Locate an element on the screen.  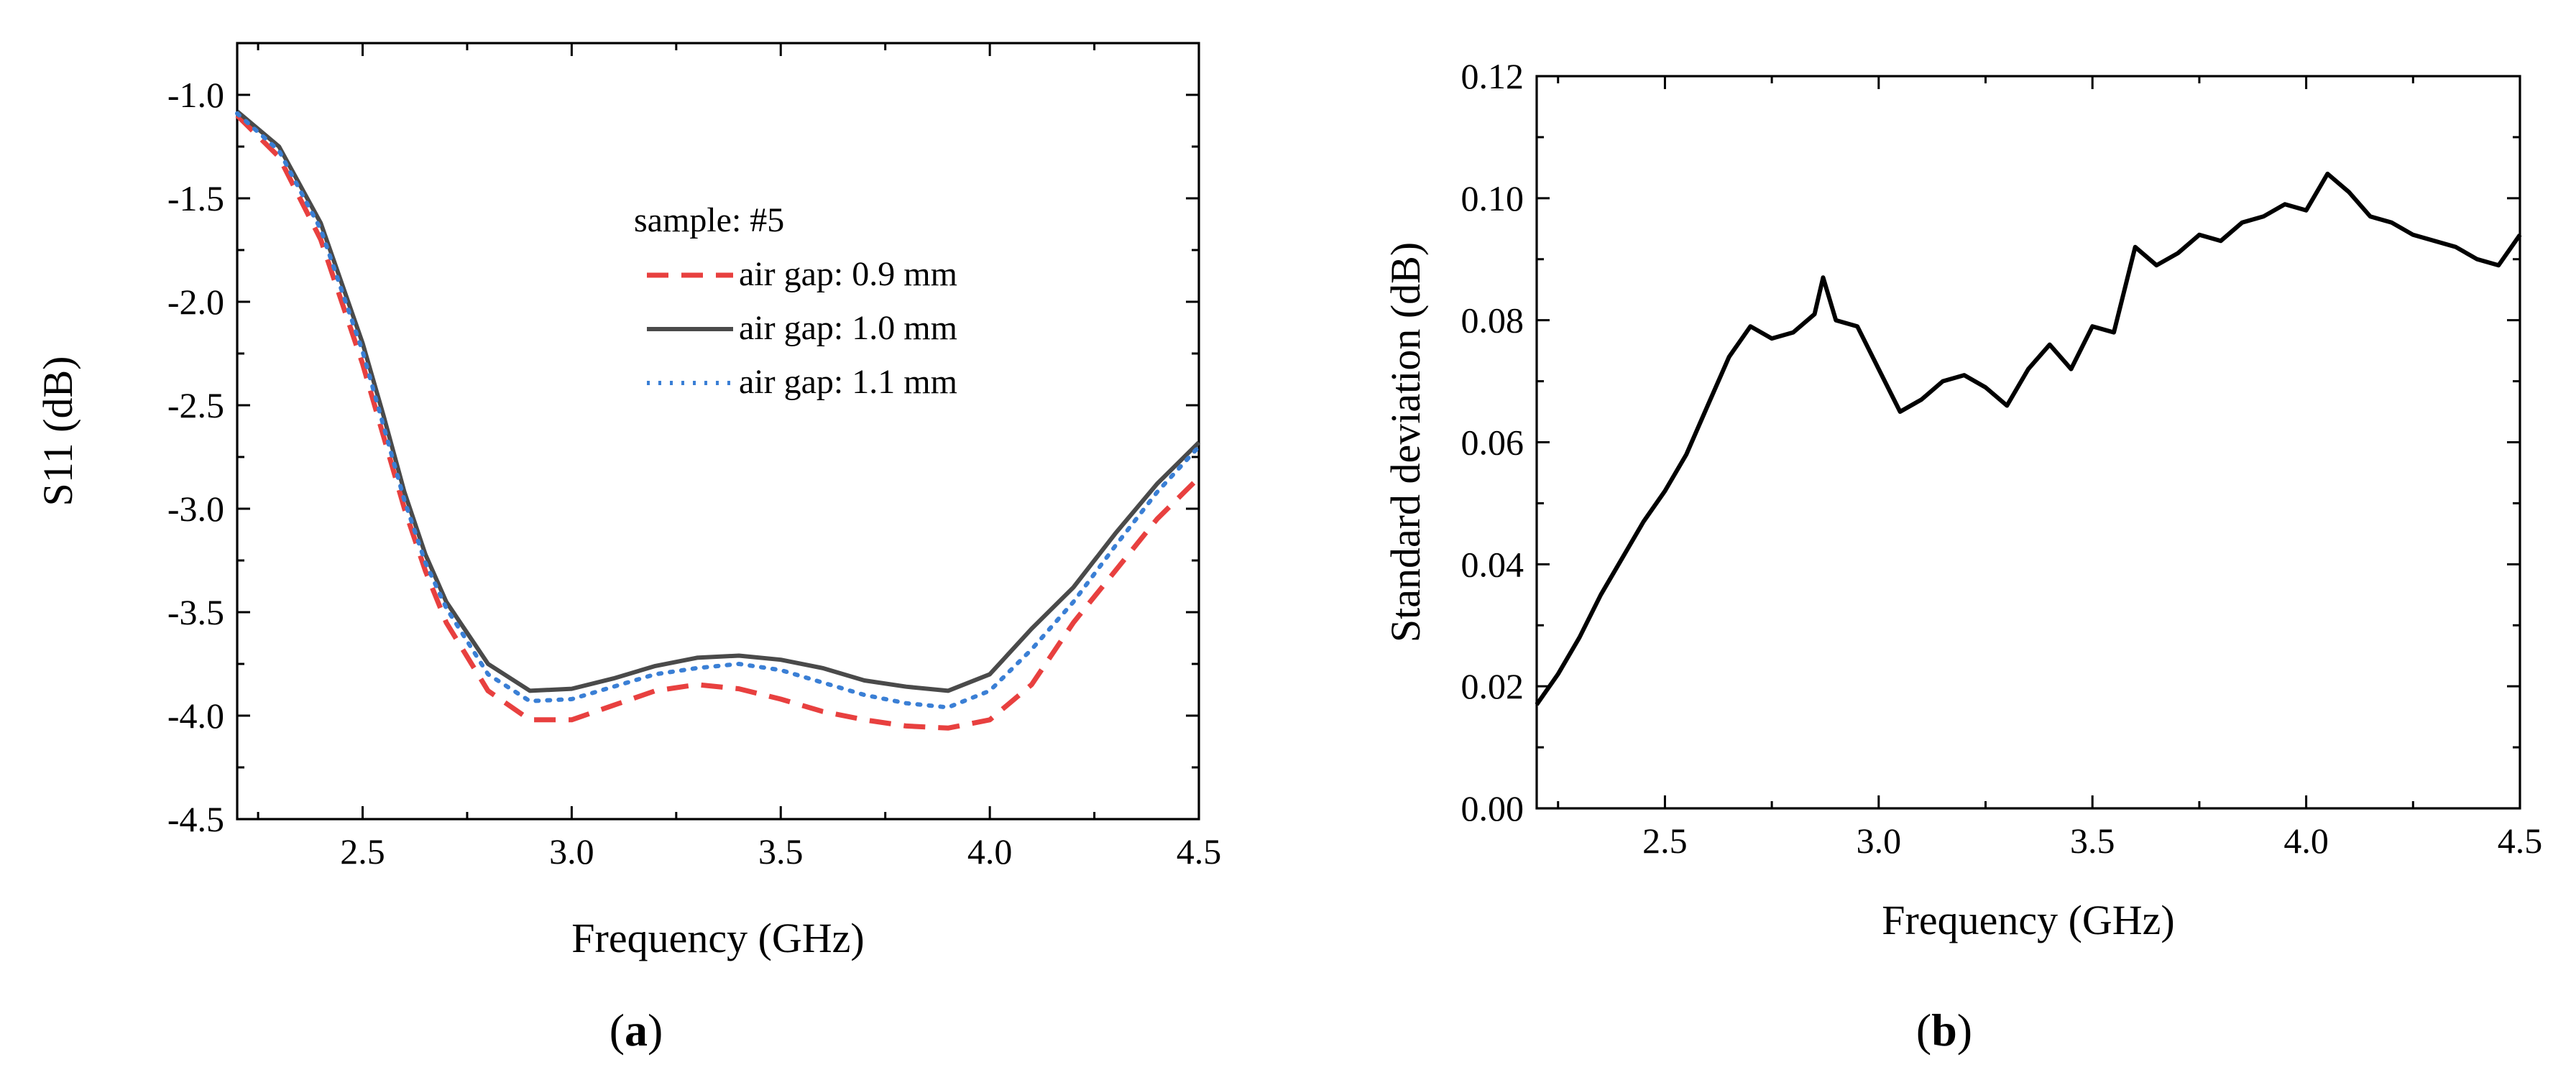
y-tick-label: 0.00 is located at coordinates (1492, 808).